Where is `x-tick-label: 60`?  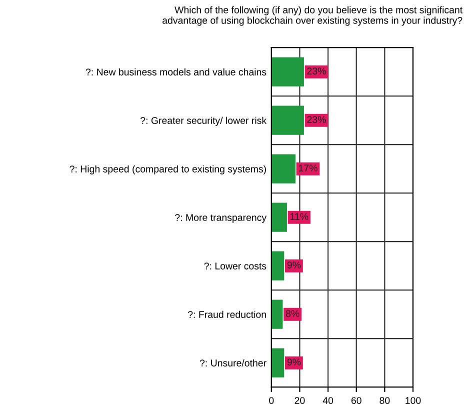 x-tick-label: 60 is located at coordinates (356, 400).